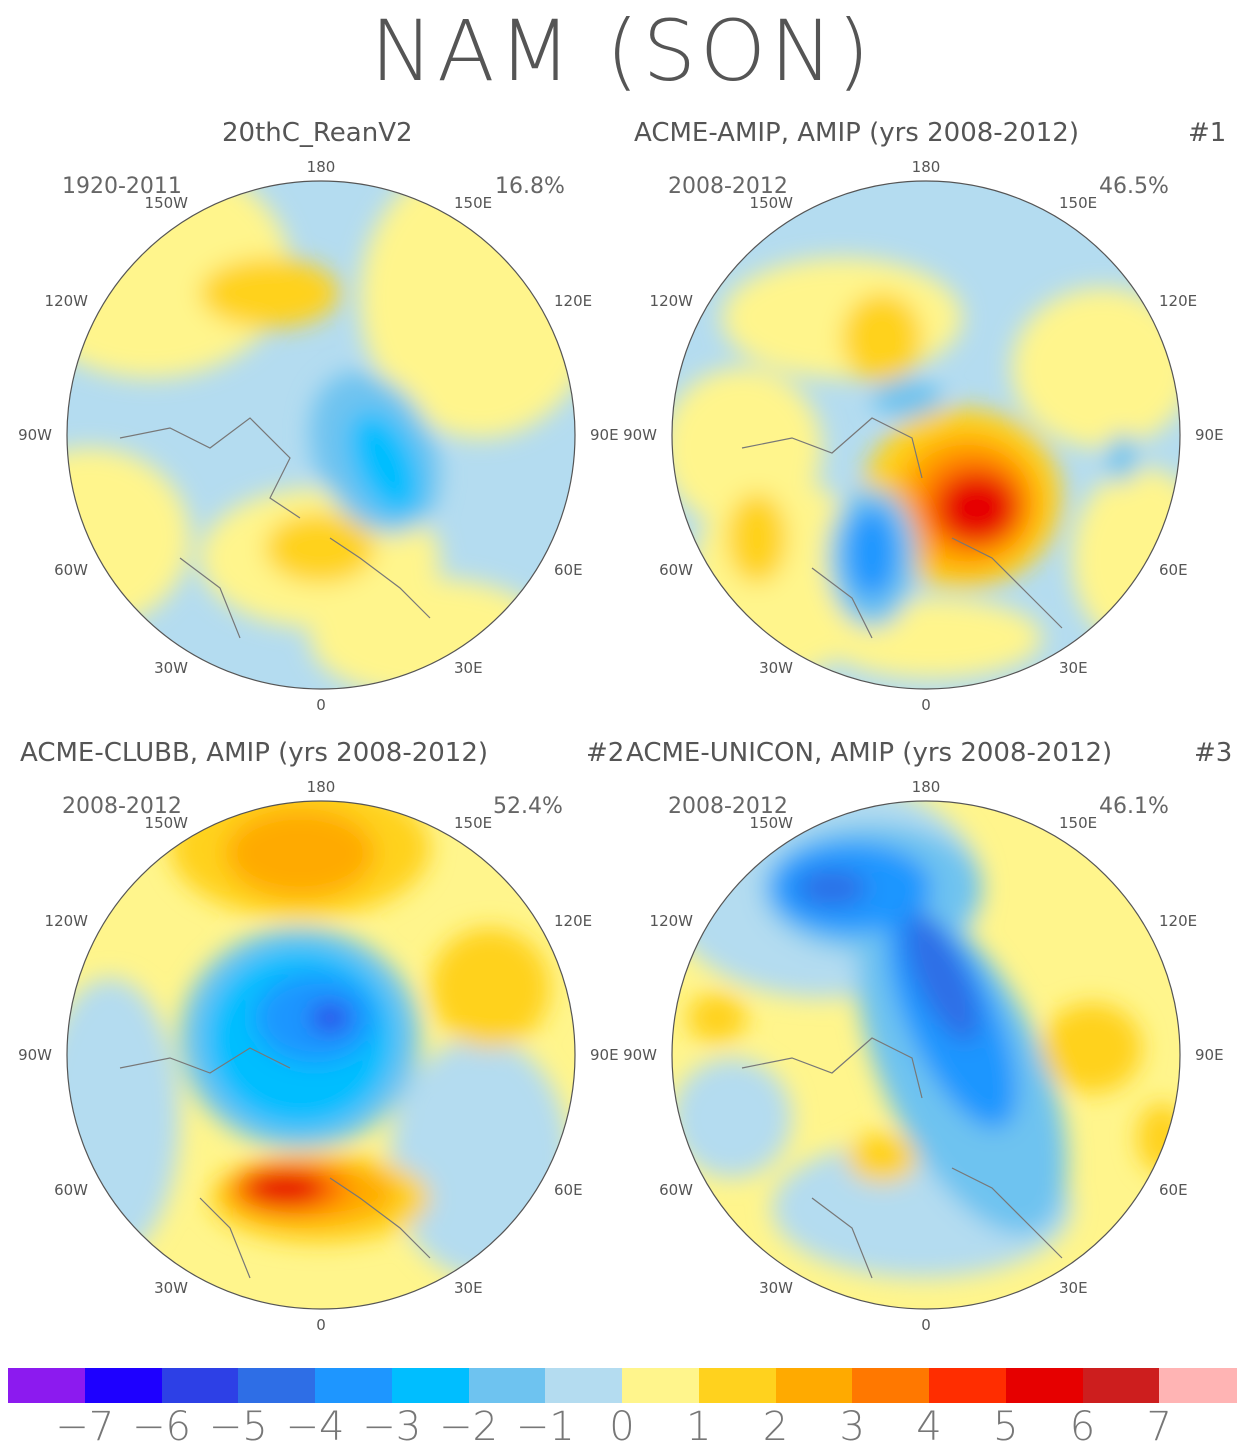  What do you see at coordinates (545, 1427) in the screenshot?
I see `colorbar-tick-label: −1` at bounding box center [545, 1427].